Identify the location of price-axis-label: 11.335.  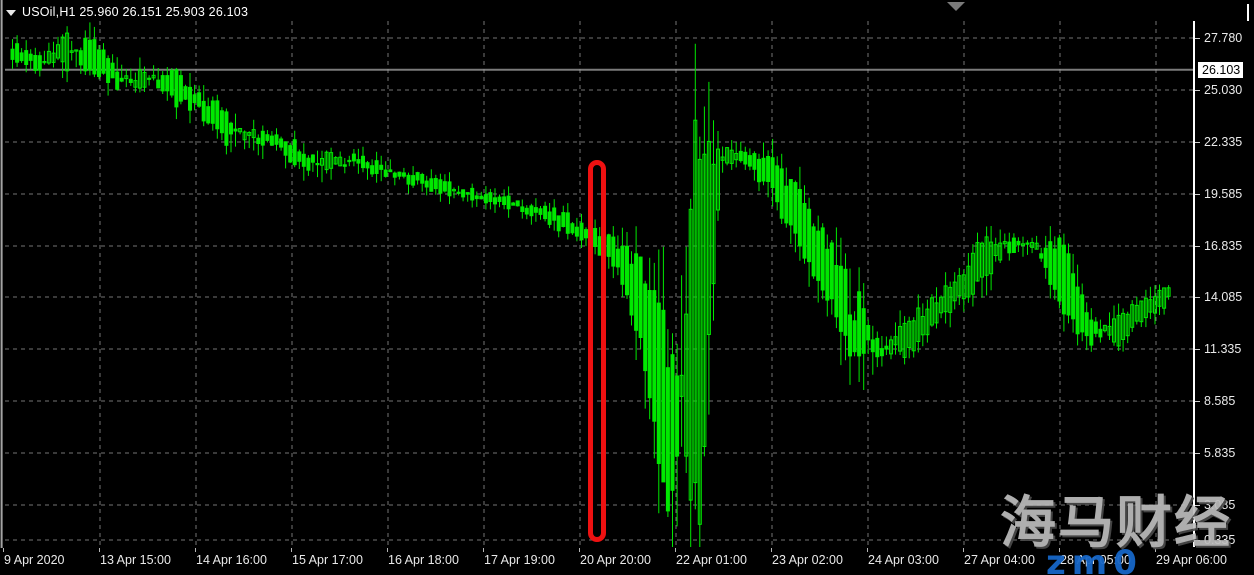
(1223, 349).